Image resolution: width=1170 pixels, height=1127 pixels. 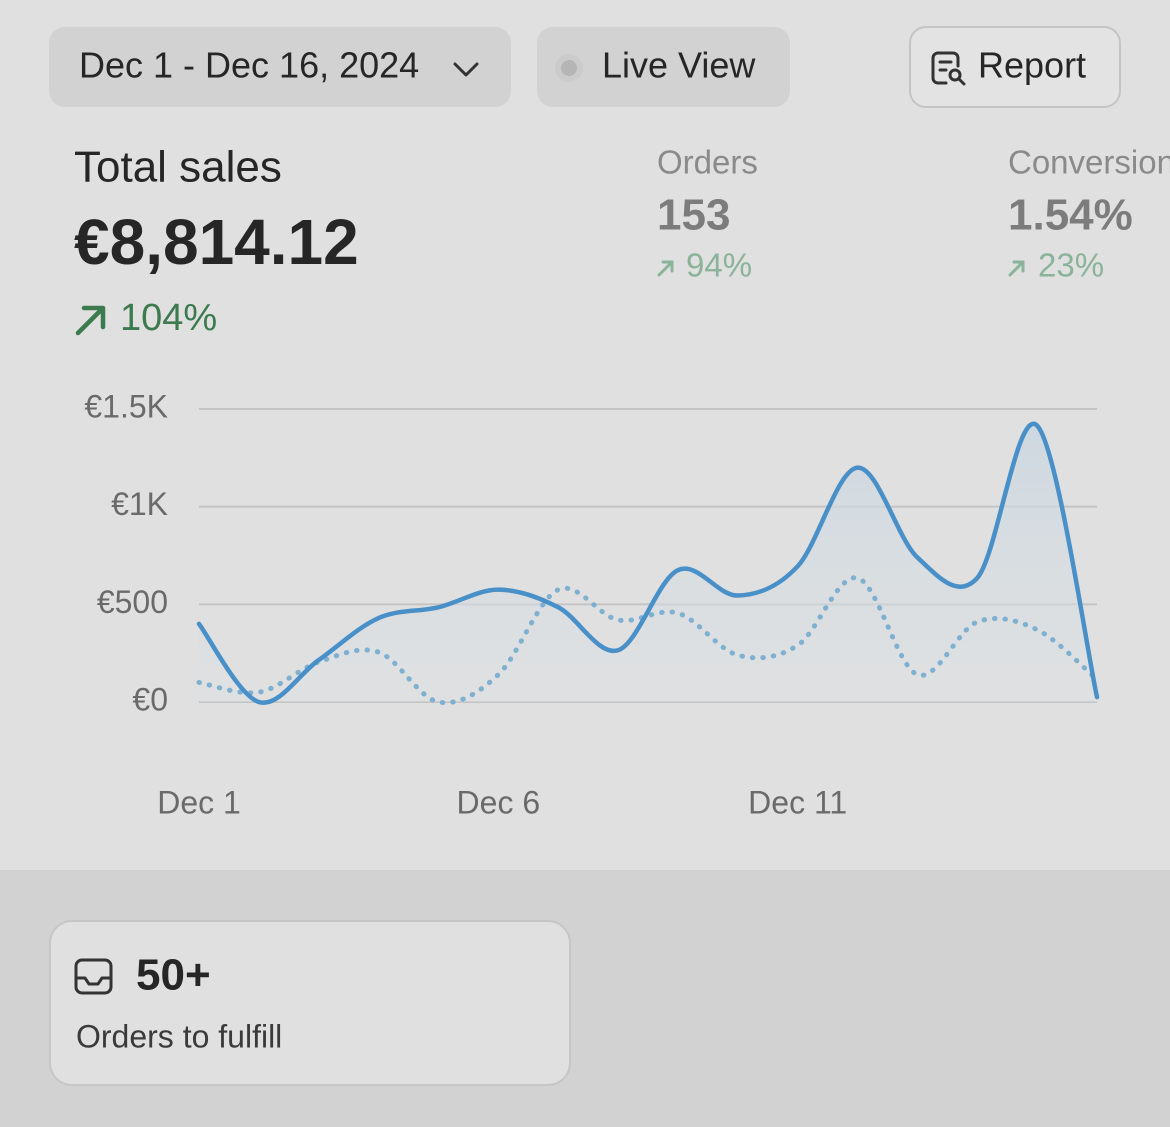 I want to click on orders-card: 50+ Orders to fulfill, so click(x=310, y=1003).